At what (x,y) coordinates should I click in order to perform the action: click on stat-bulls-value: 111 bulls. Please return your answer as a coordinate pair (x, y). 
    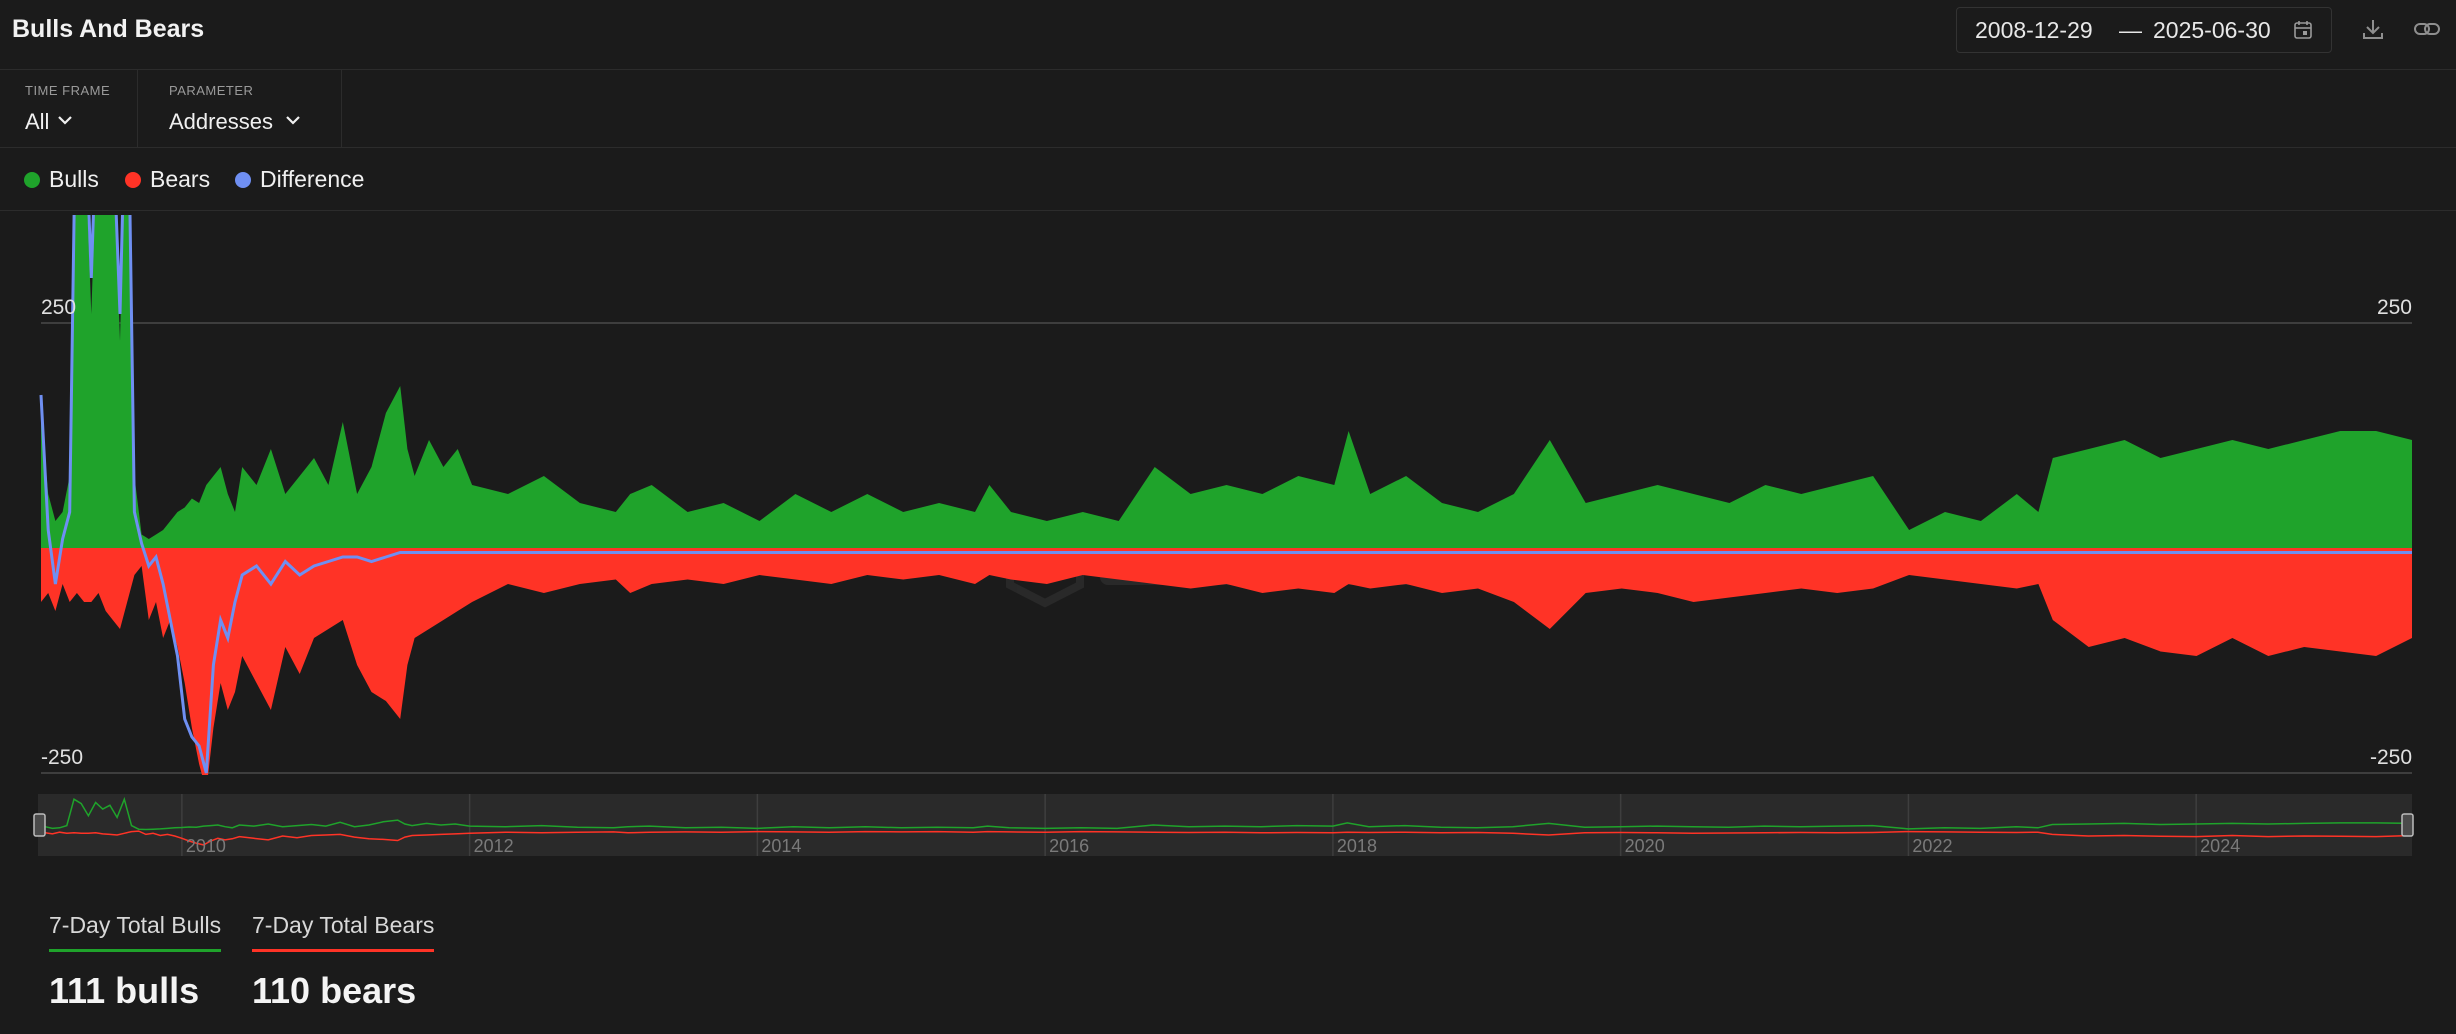
    Looking at the image, I should click on (124, 990).